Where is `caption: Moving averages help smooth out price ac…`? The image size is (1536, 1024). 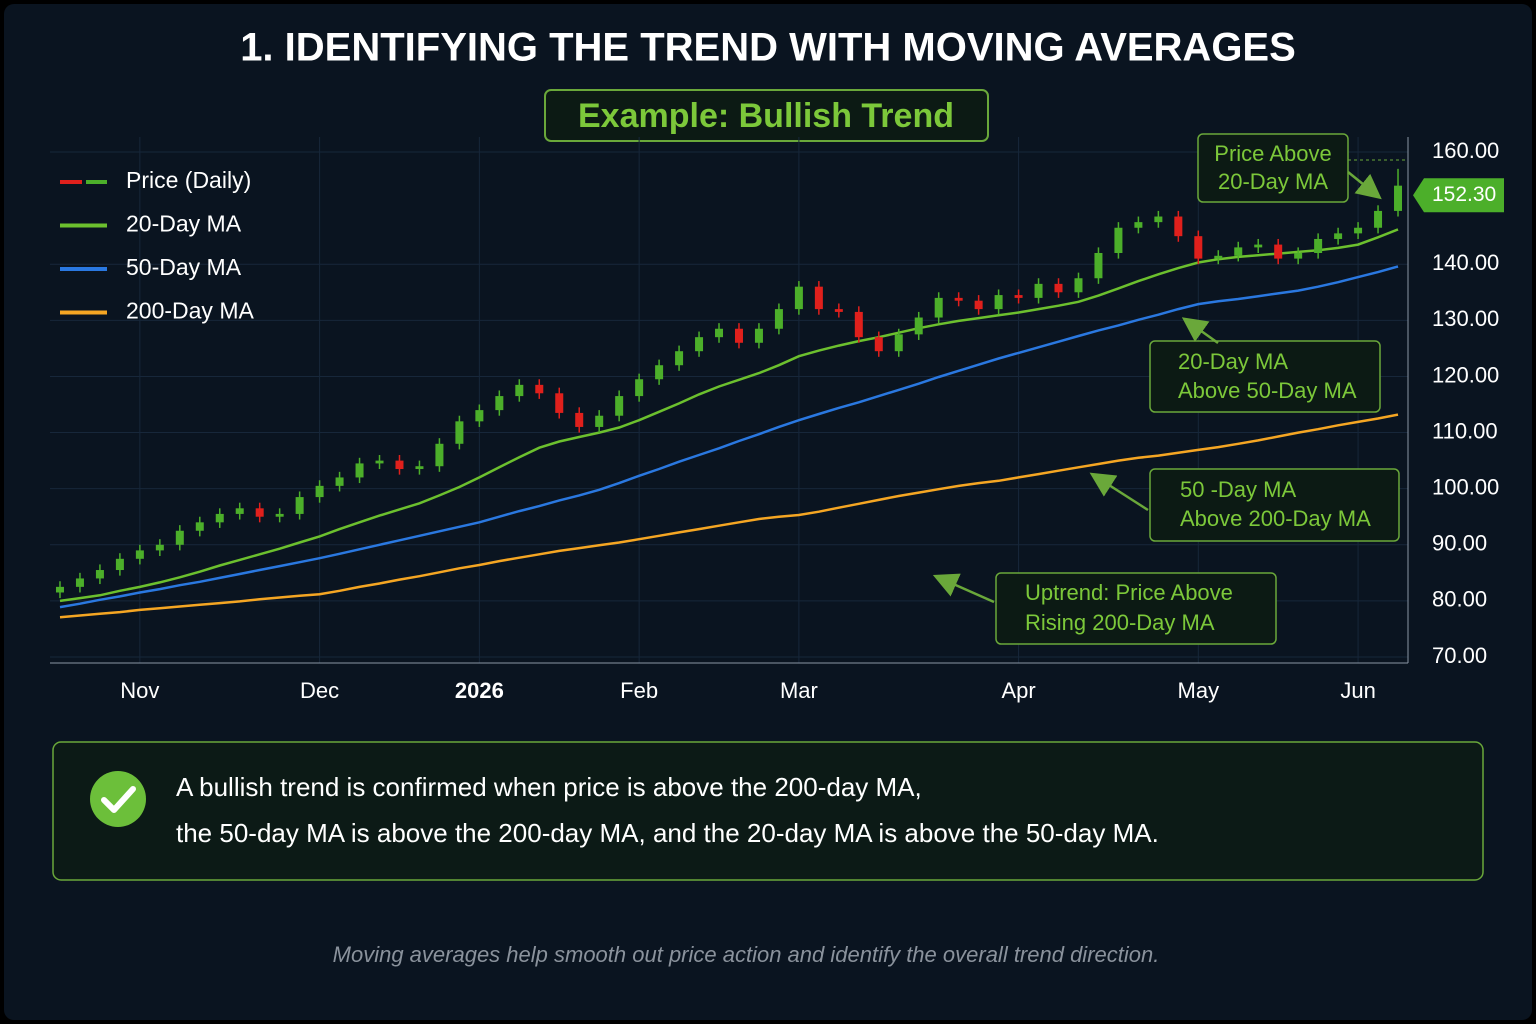
caption: Moving averages help smooth out price ac… is located at coordinates (746, 954).